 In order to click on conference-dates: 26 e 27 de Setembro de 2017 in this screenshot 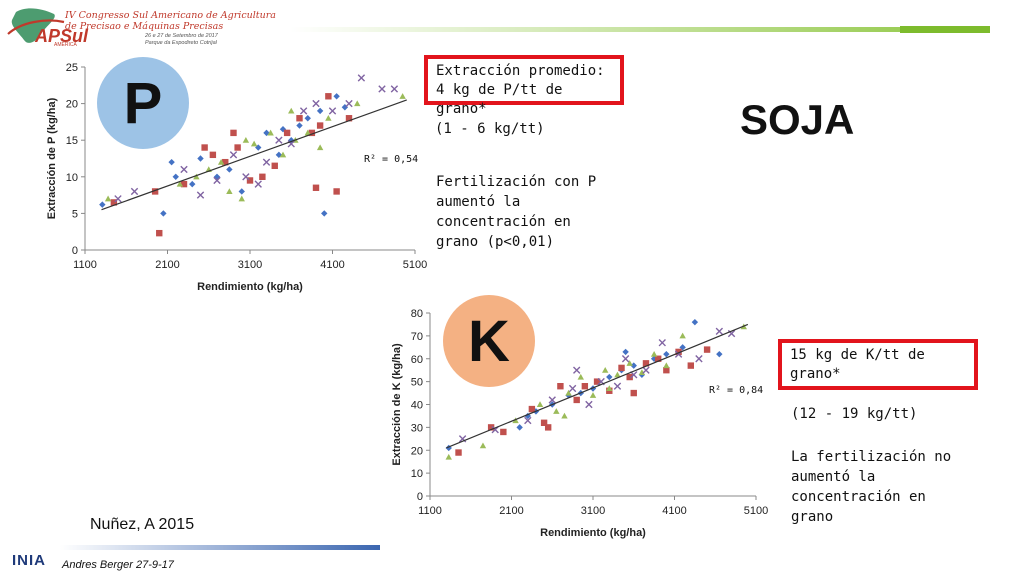, I will do `click(181, 36)`.